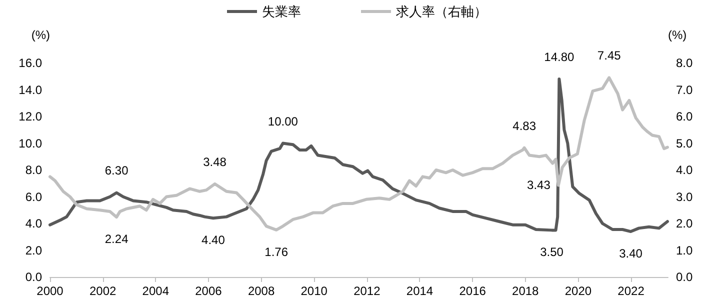 The width and height of the screenshot is (714, 305). Describe the element at coordinates (156, 291) in the screenshot. I see `x-tick-label: 2004` at that location.